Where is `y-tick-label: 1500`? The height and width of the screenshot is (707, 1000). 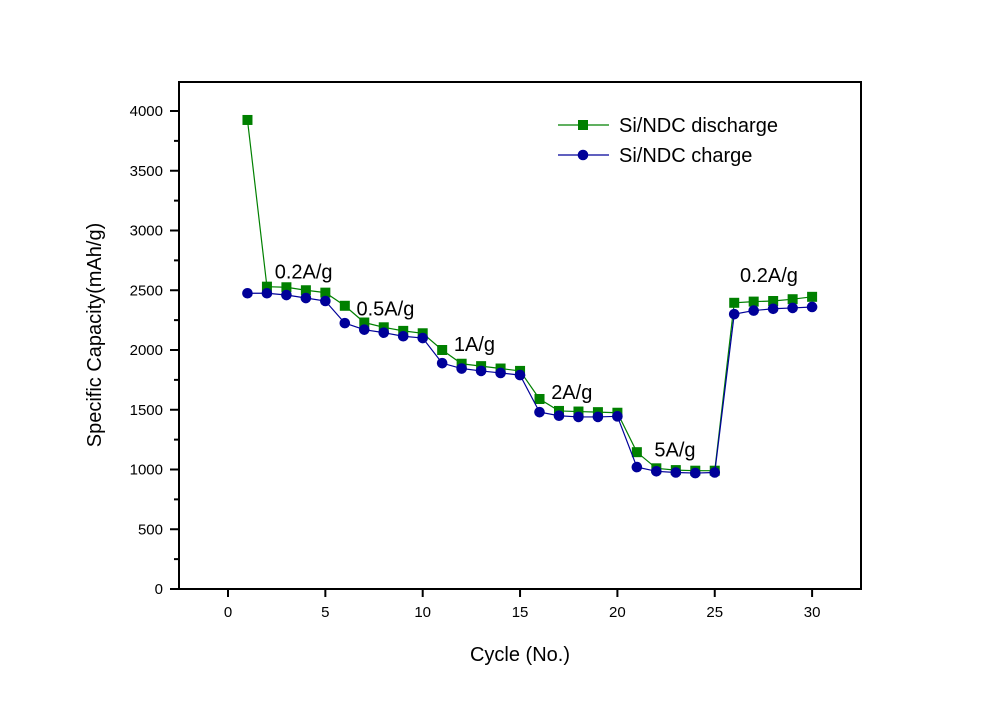
y-tick-label: 1500 is located at coordinates (146, 410).